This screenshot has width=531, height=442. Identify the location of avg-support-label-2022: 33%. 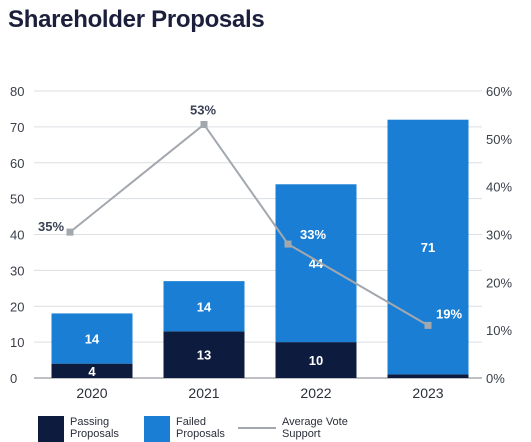
(313, 234).